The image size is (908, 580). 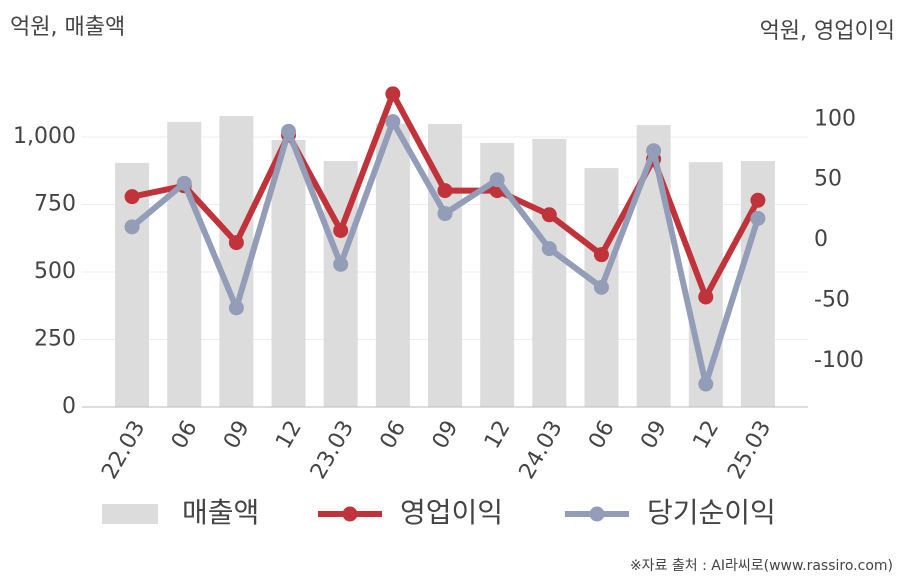 I want to click on y-tick-label: 750, so click(x=55, y=204).